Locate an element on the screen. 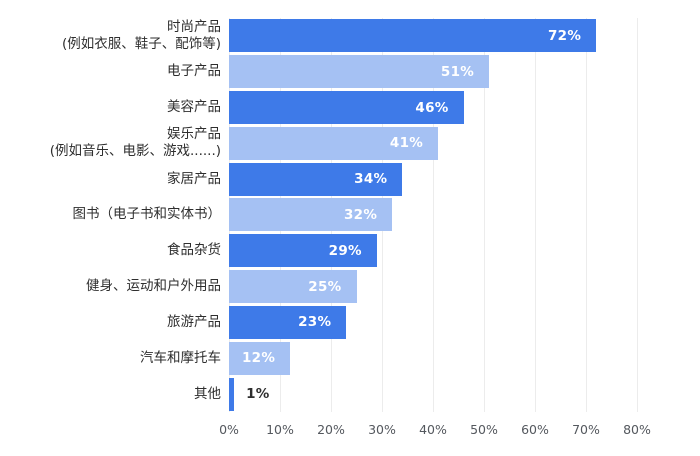 Image resolution: width=700 pixels, height=456 pixels. chart-row: 健身、运动和户外用品 25% is located at coordinates (350, 287).